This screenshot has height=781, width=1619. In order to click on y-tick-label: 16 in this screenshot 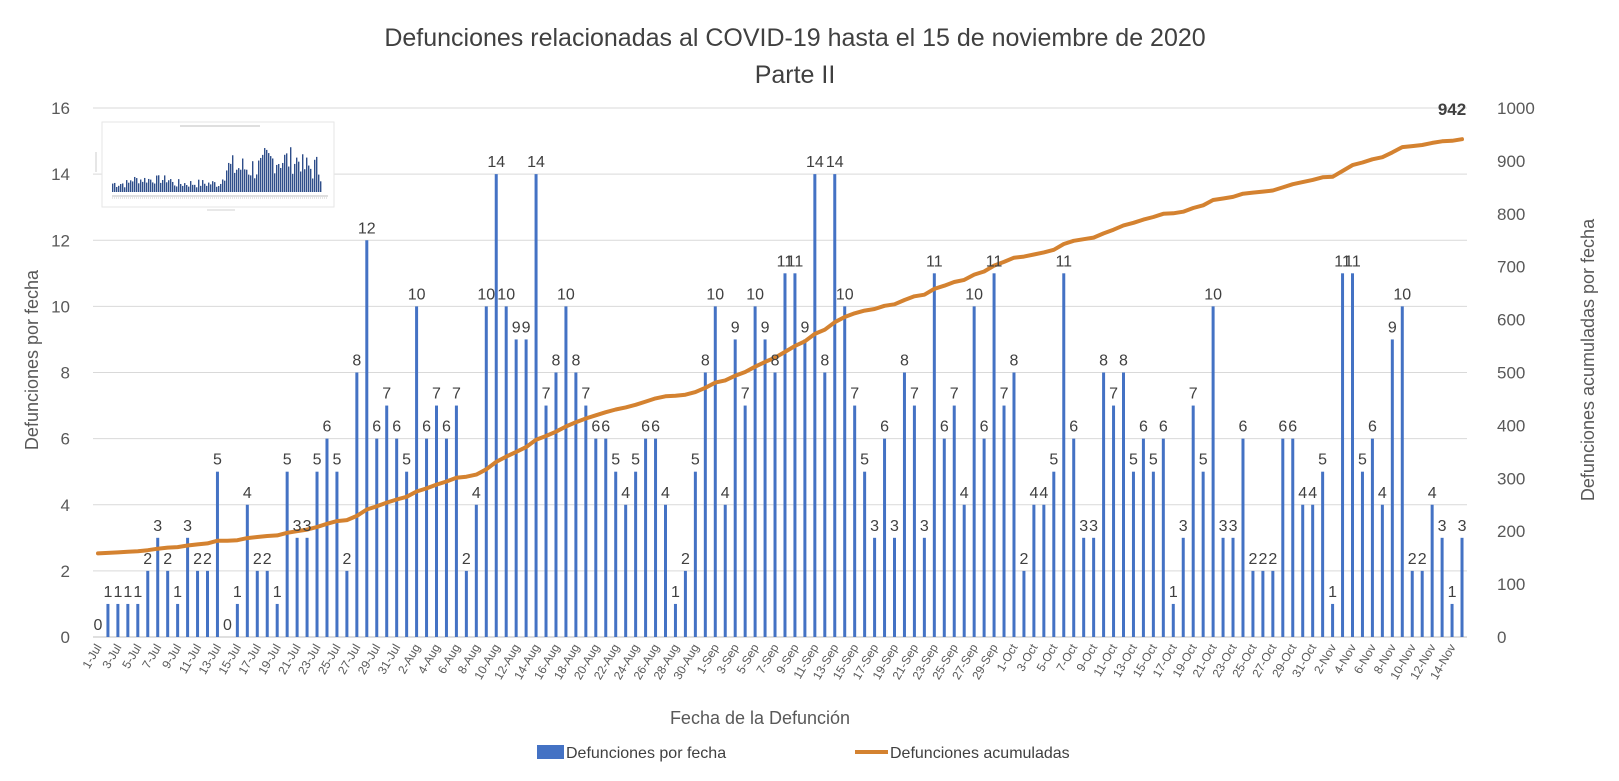, I will do `click(60, 108)`.